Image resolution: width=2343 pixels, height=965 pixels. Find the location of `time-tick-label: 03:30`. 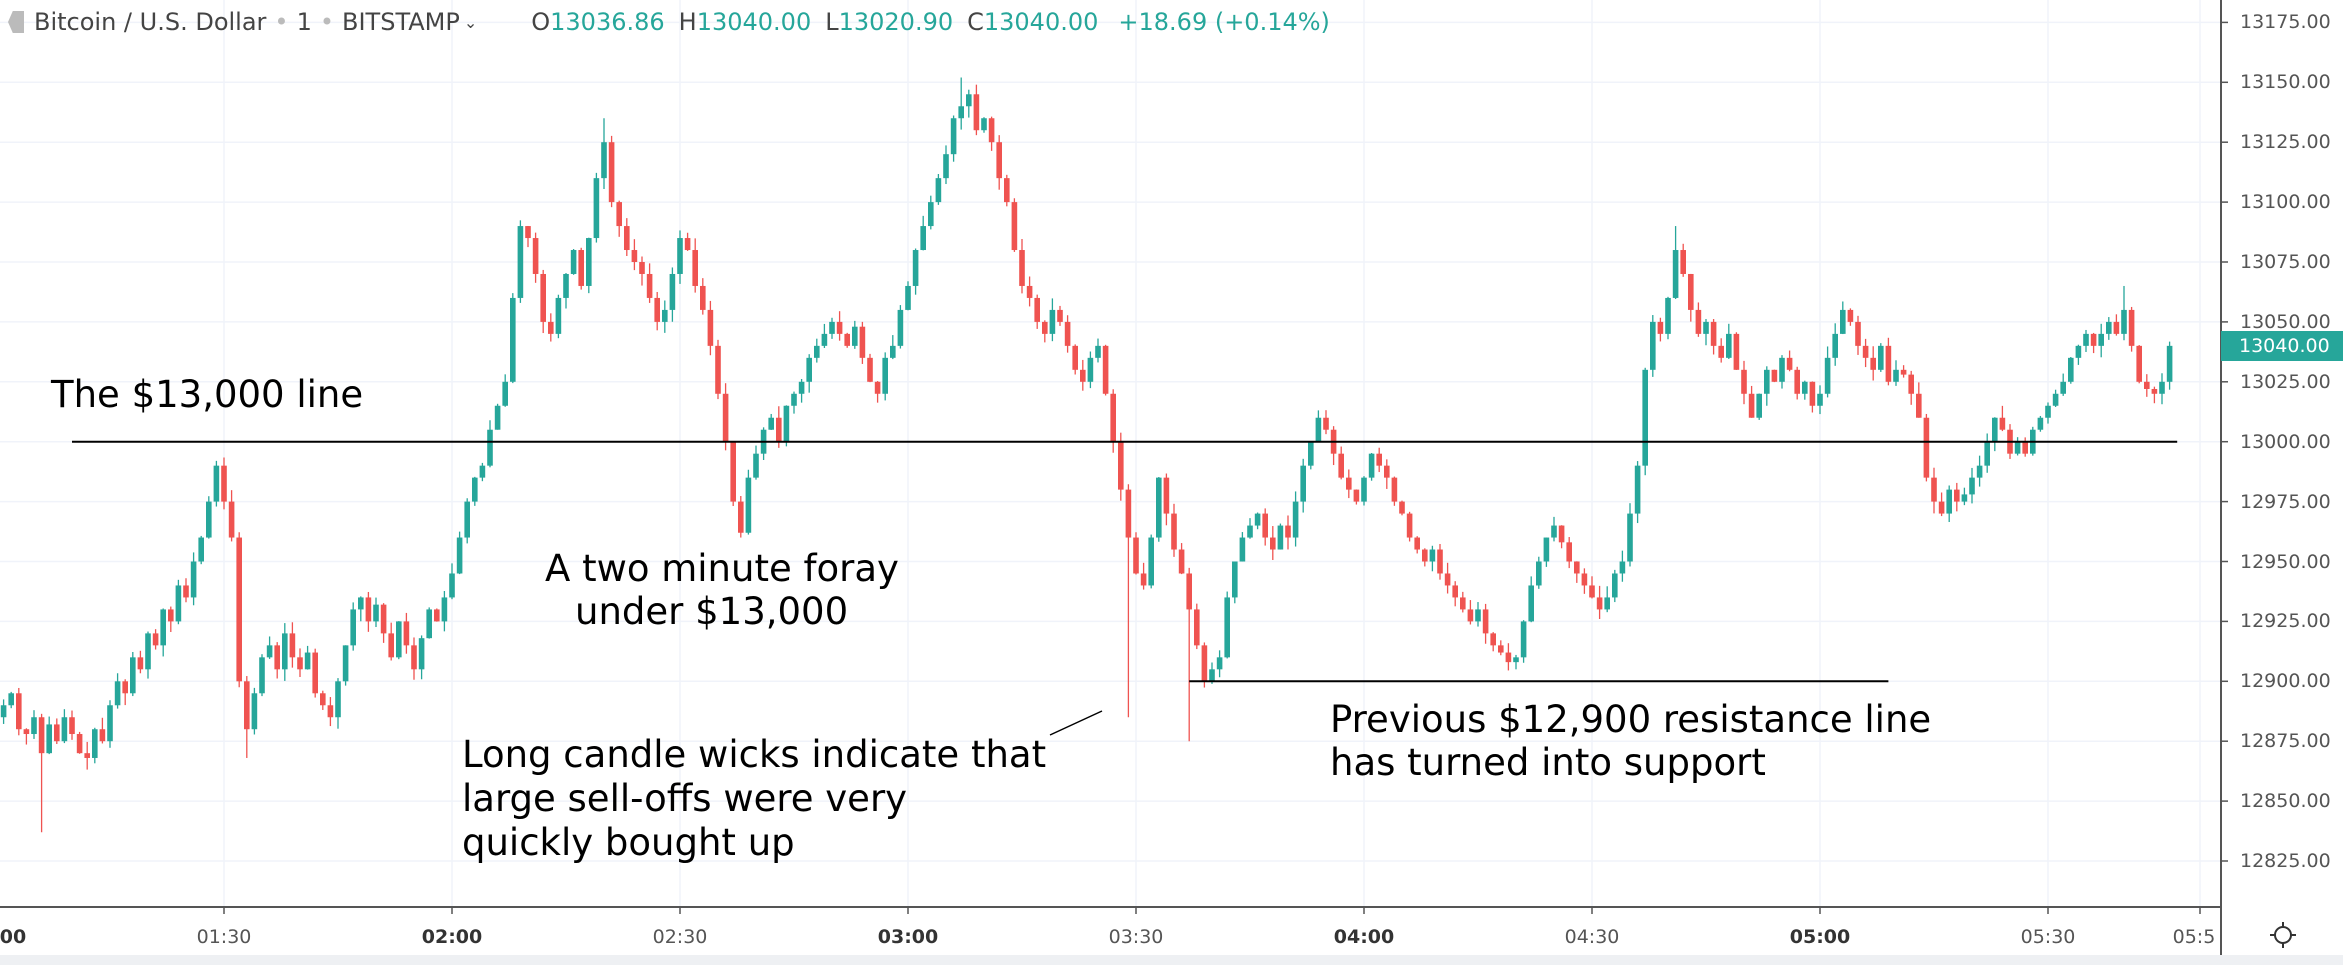

time-tick-label: 03:30 is located at coordinates (1136, 937).